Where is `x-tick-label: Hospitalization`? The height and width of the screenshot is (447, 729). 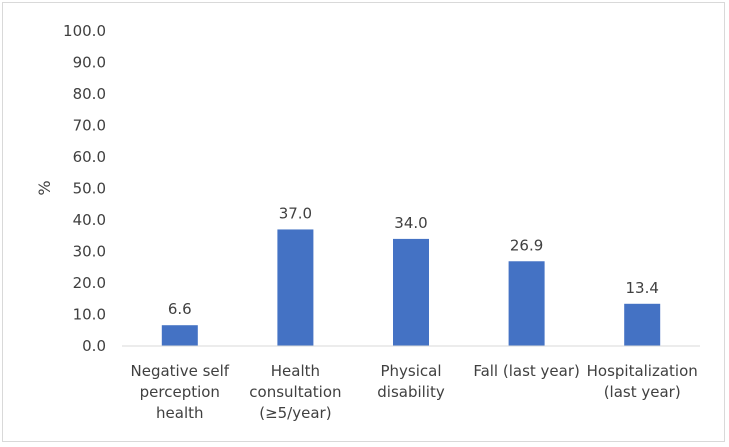
x-tick-label: Hospitalization is located at coordinates (642, 371).